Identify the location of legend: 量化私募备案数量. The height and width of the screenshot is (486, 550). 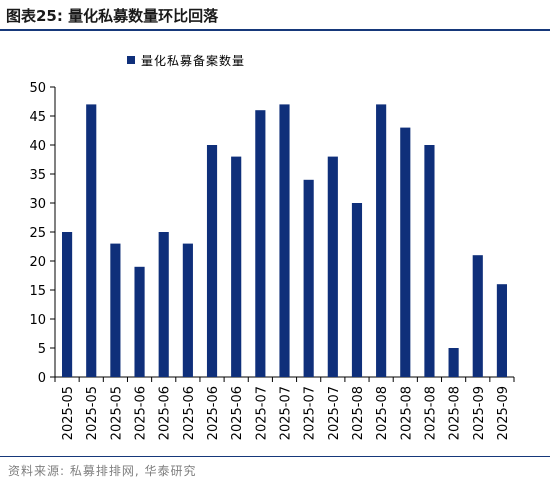
(186, 60).